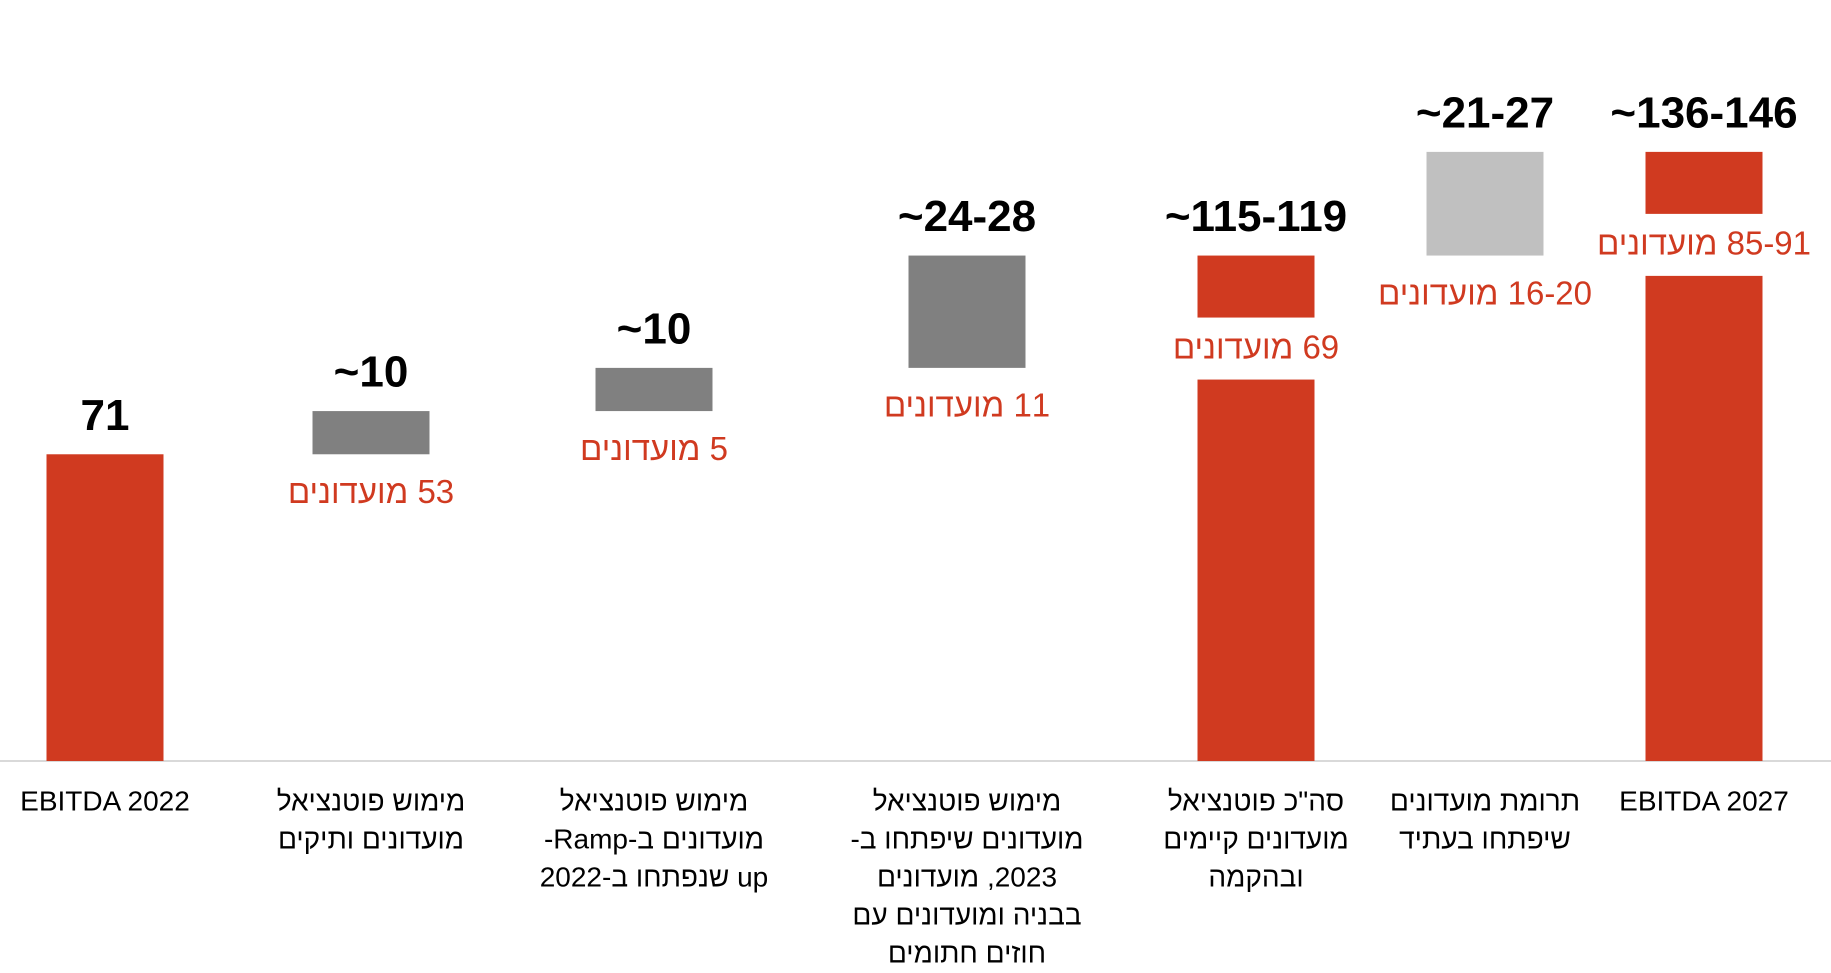  I want to click on value-label: ~136-146, so click(1703, 113).